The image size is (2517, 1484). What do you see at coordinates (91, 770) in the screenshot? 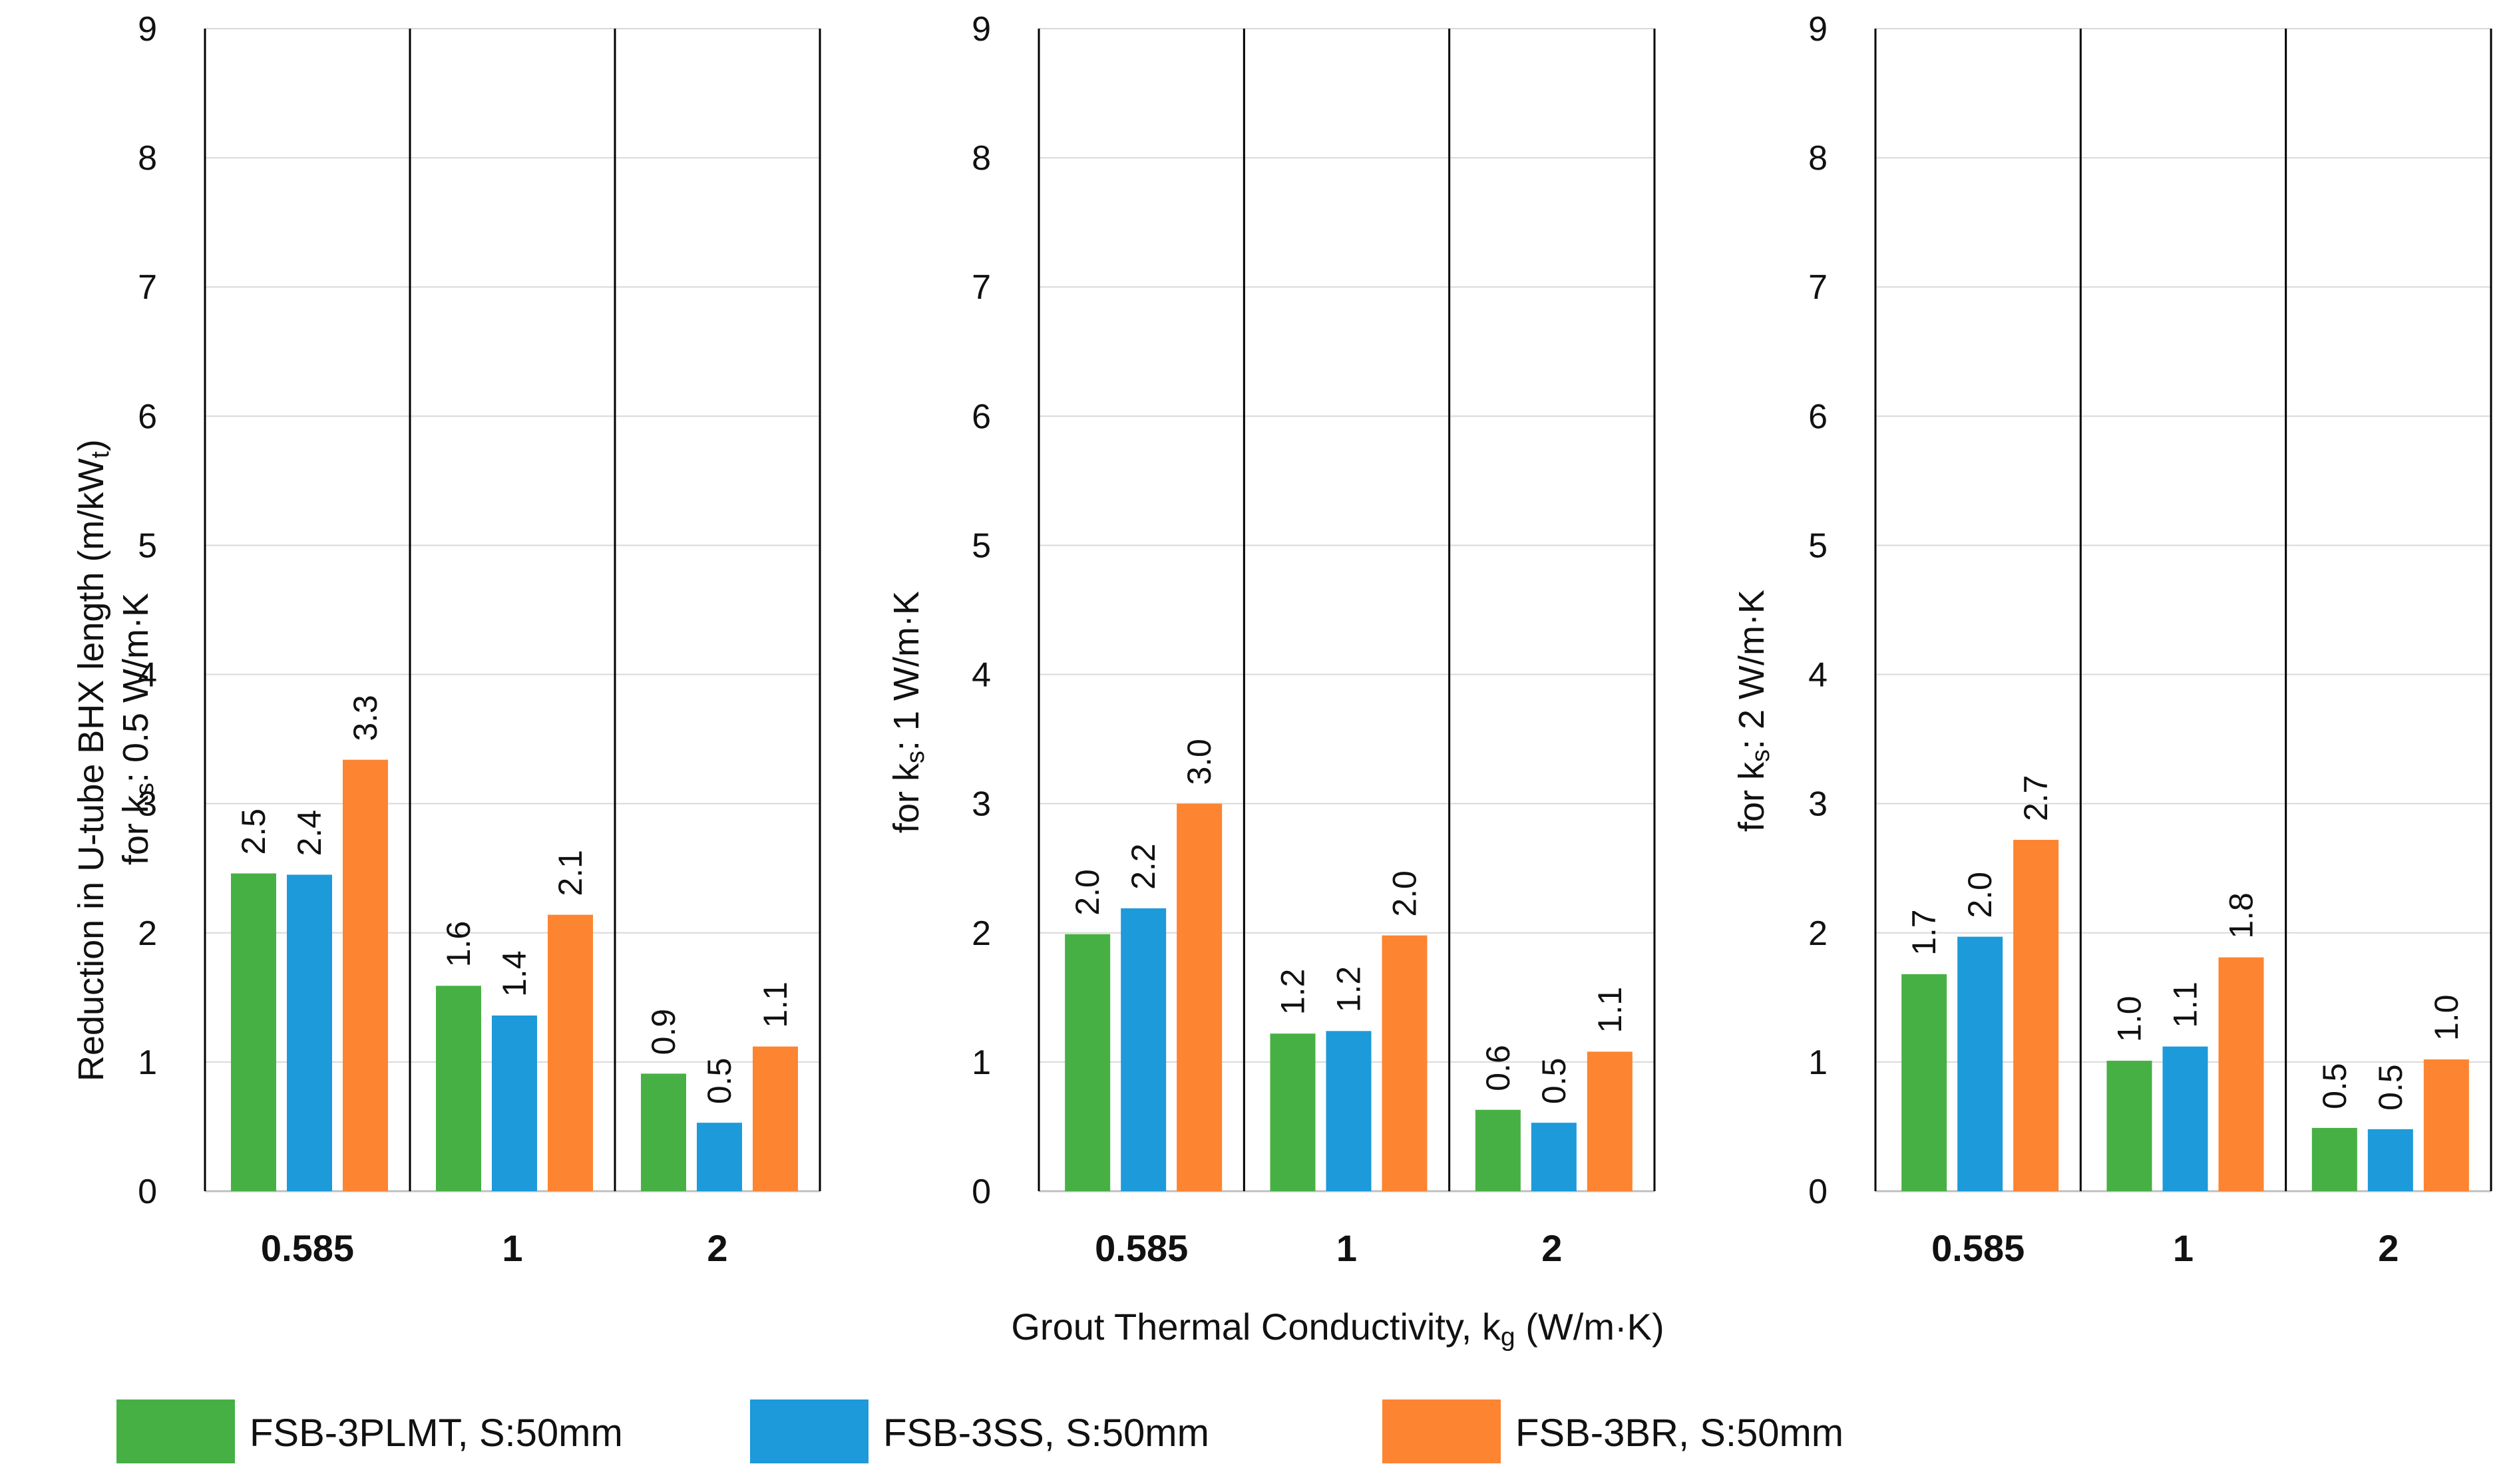
I see `y-axis-title-part-0: Reduction in U-tube BHX length (m/kW` at bounding box center [91, 770].